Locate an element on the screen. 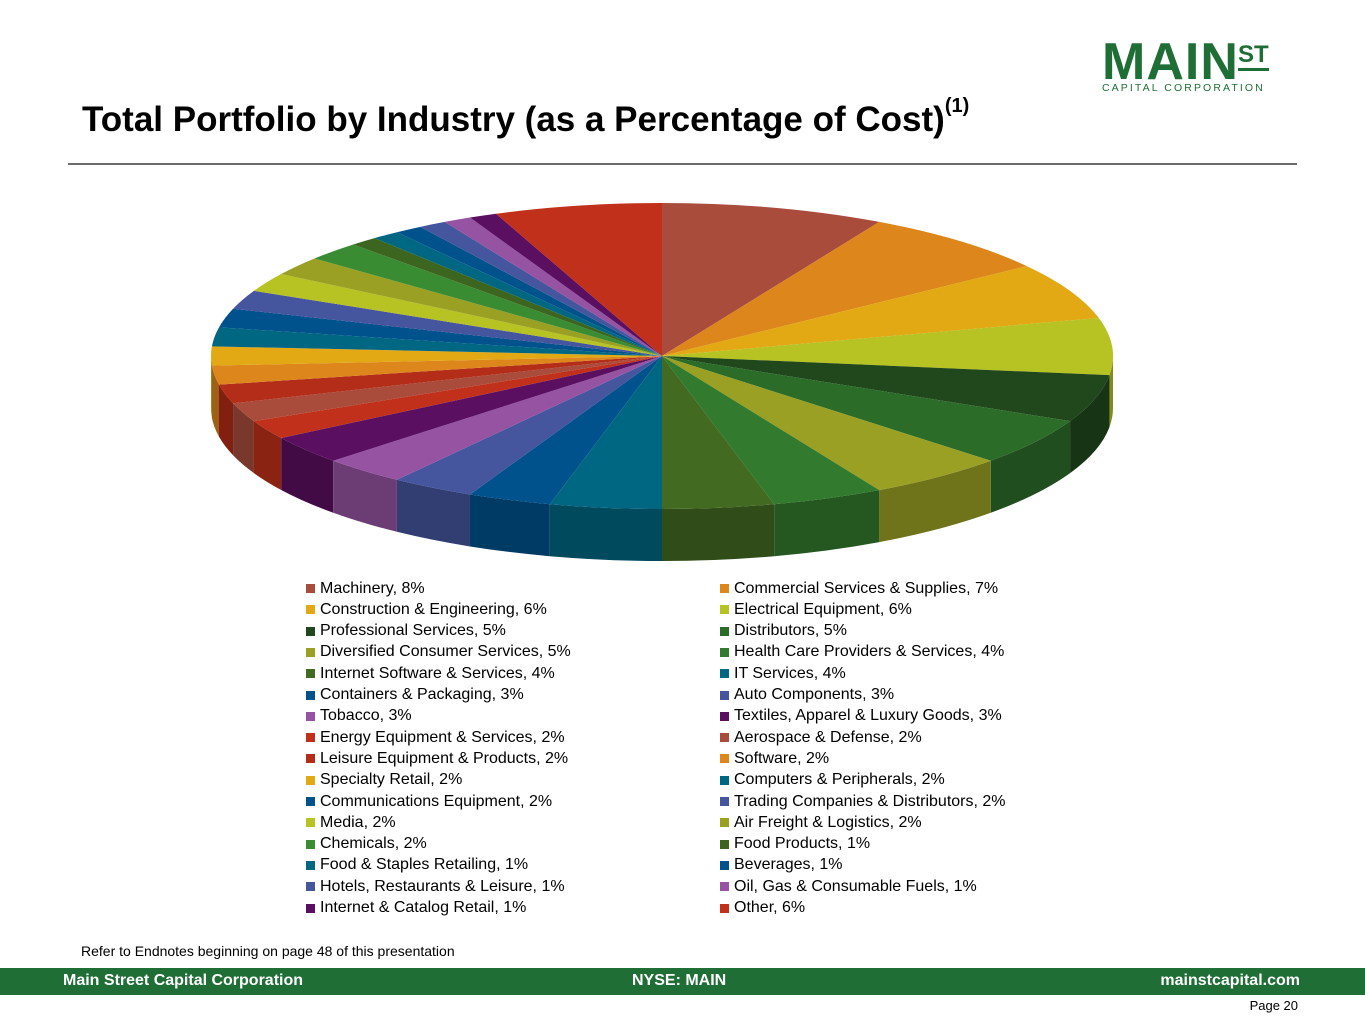 Image resolution: width=1365 pixels, height=1024 pixels. legend-item: Construction & Engineering, 6% is located at coordinates (426, 609).